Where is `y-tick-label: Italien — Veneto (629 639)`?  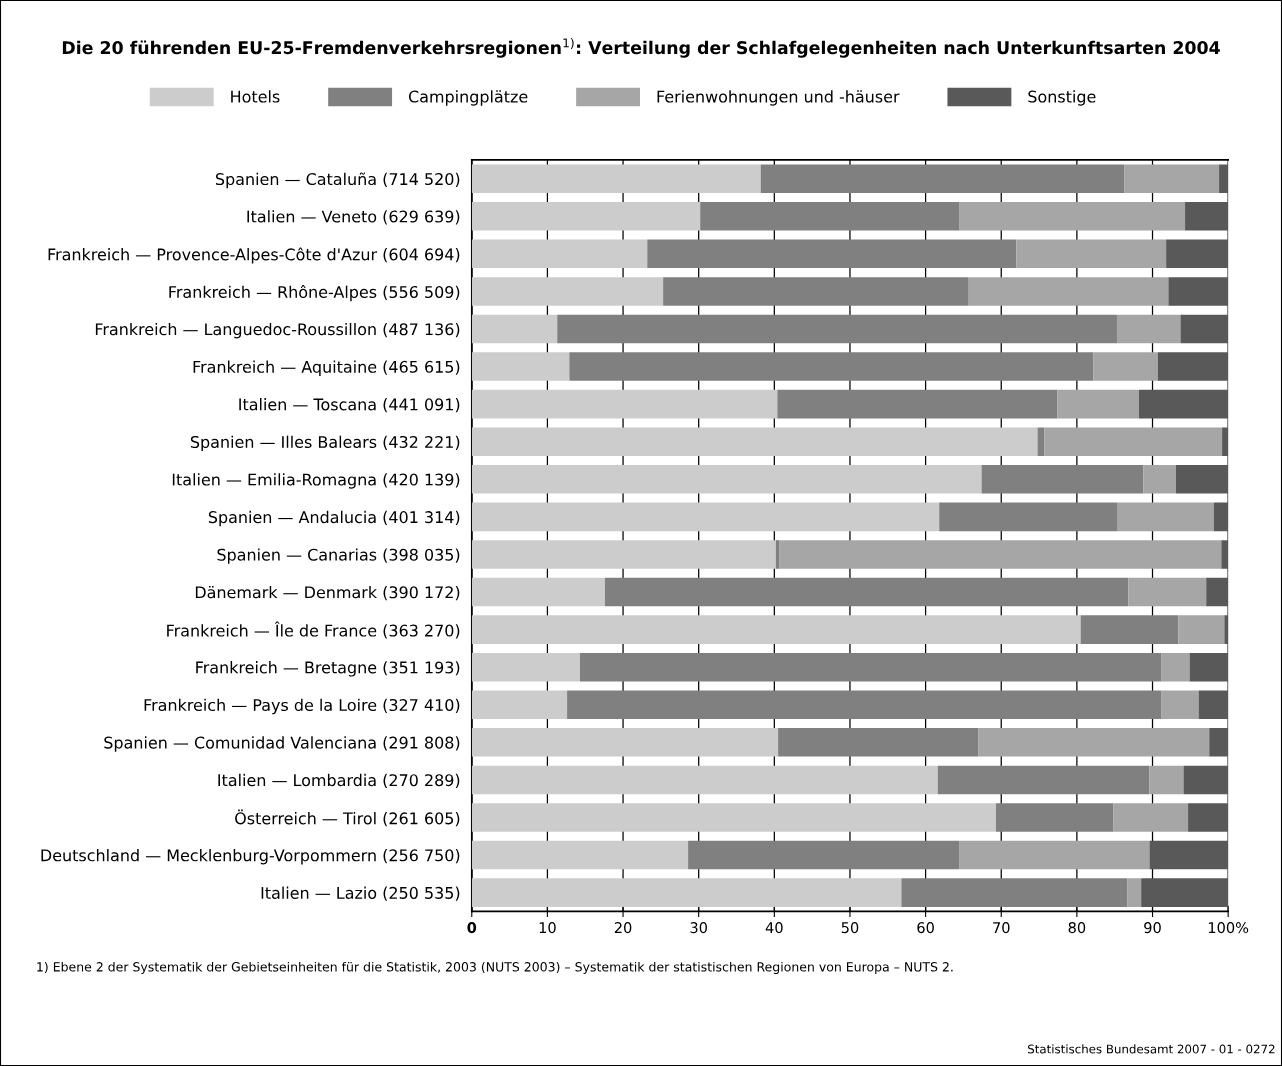
y-tick-label: Italien — Veneto (629 639) is located at coordinates (353, 217).